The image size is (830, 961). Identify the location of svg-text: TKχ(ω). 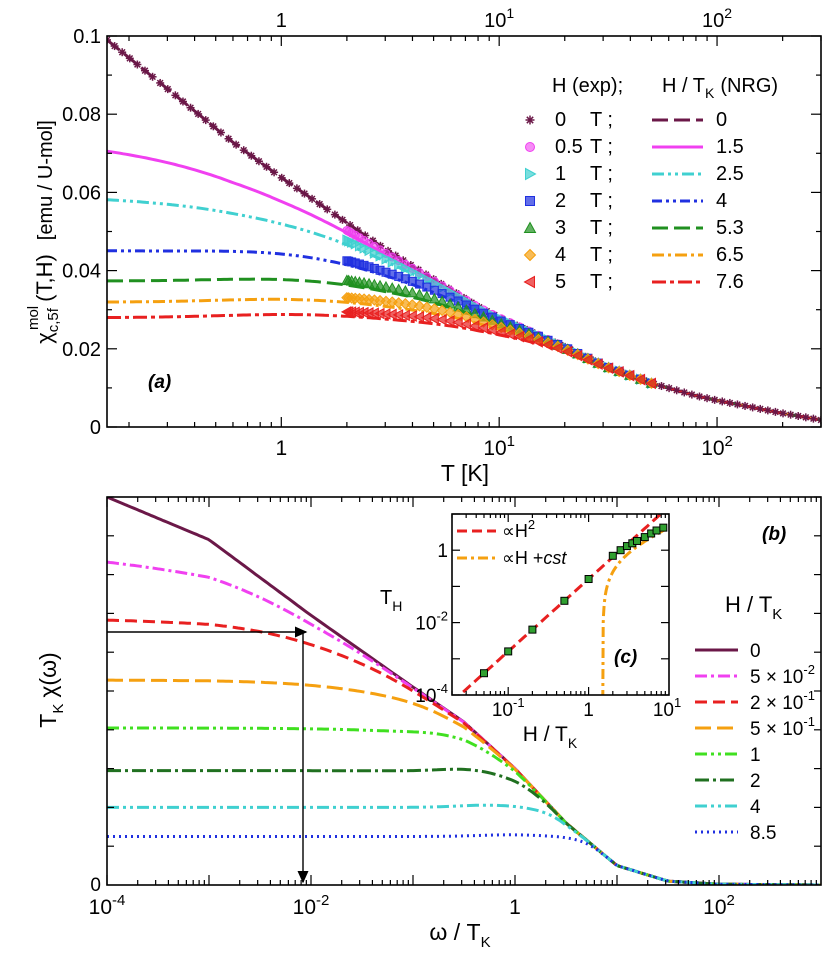
(51, 689).